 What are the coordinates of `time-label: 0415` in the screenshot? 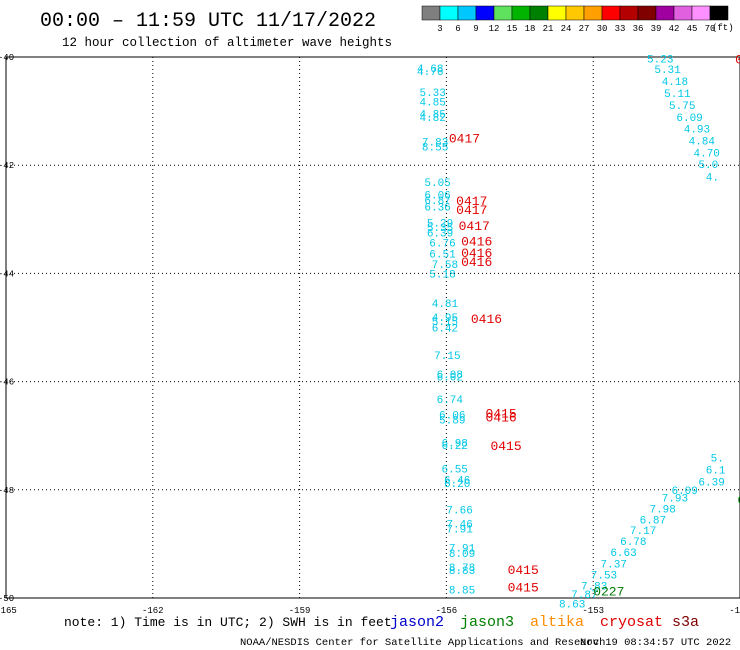 It's located at (523, 588).